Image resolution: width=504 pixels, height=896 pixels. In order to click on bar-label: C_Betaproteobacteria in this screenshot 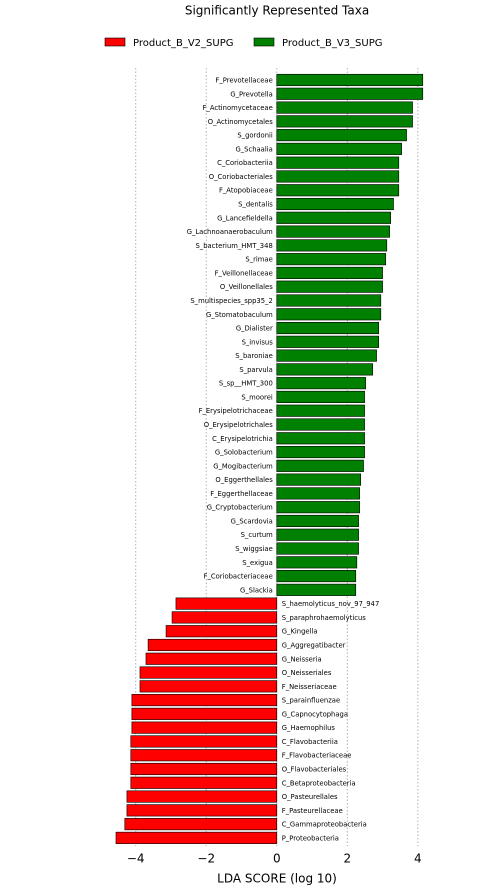, I will do `click(319, 783)`.